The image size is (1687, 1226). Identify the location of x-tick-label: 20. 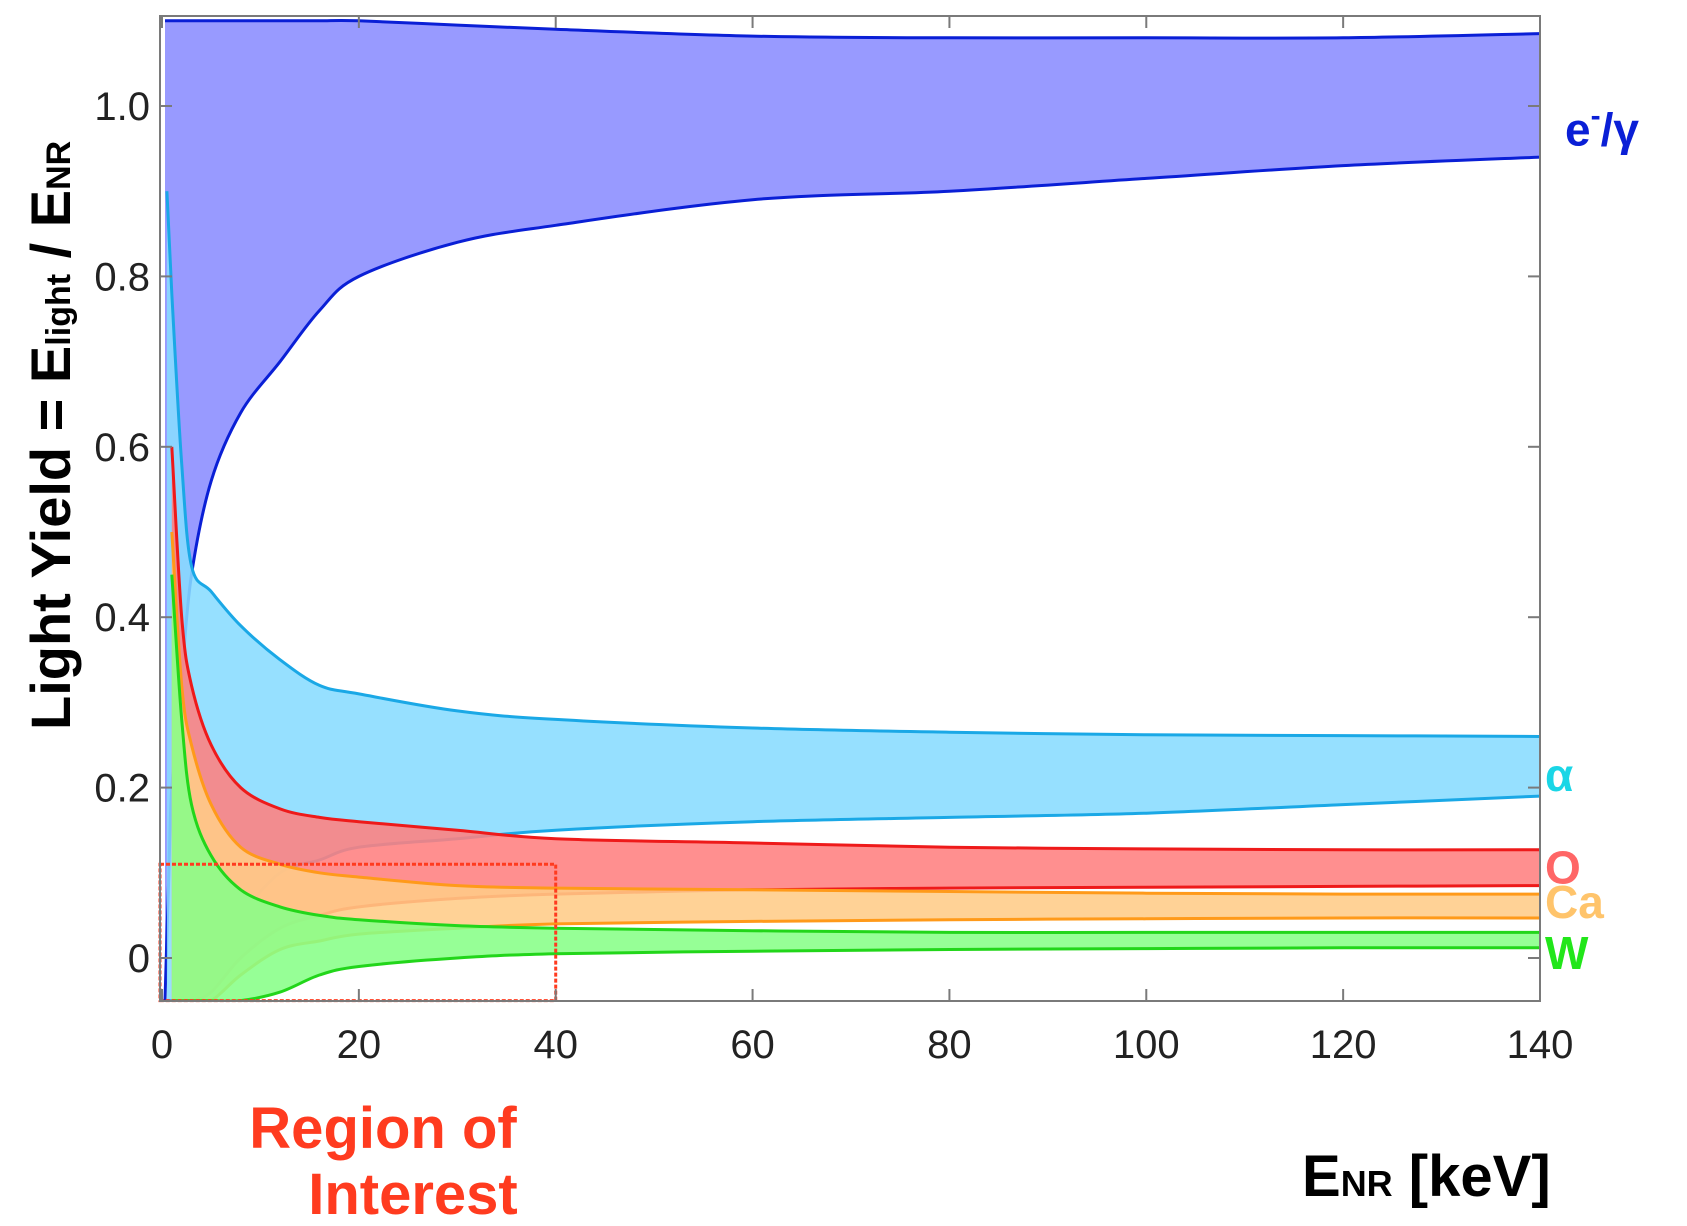
(359, 1045).